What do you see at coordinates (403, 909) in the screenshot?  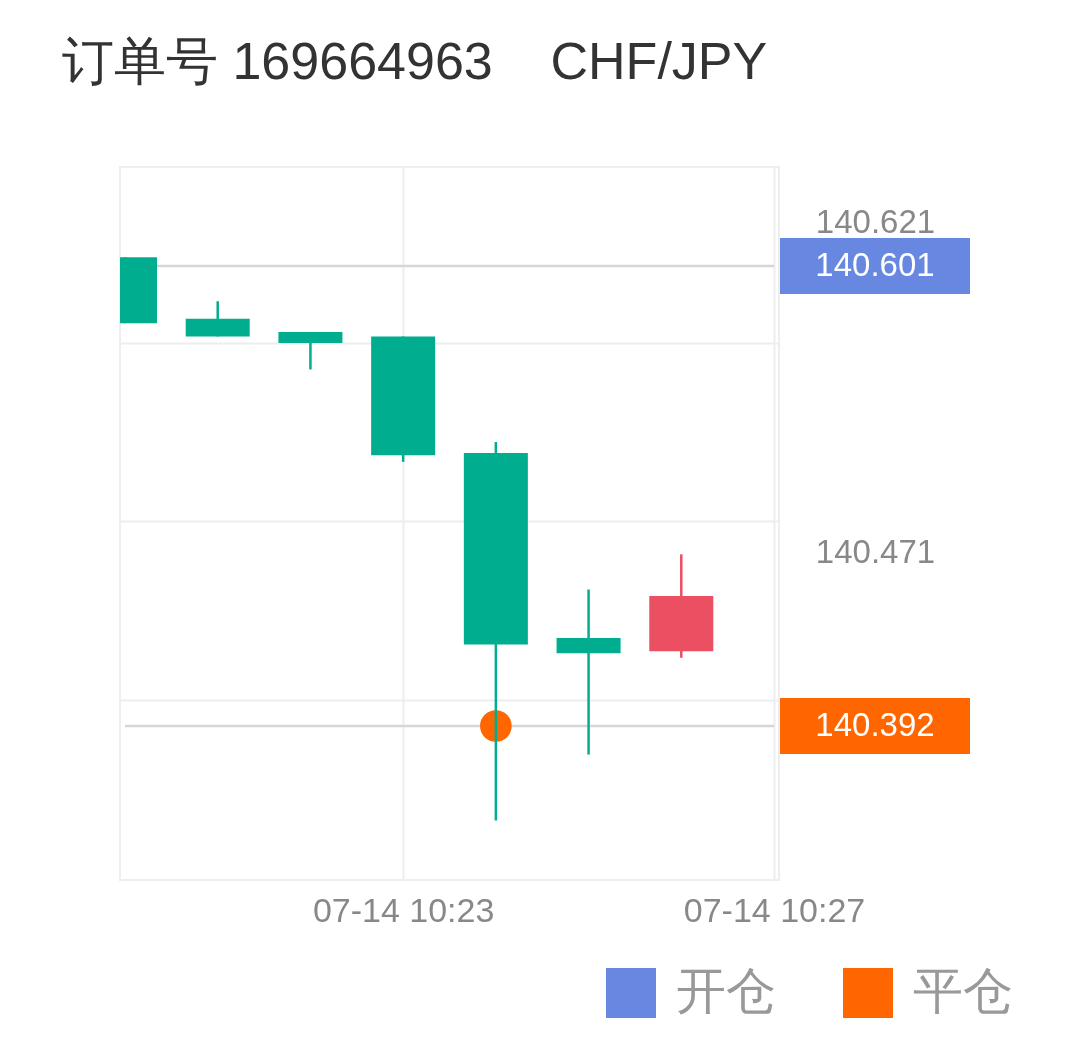 I see `x-tick-label: 07-14 10:23` at bounding box center [403, 909].